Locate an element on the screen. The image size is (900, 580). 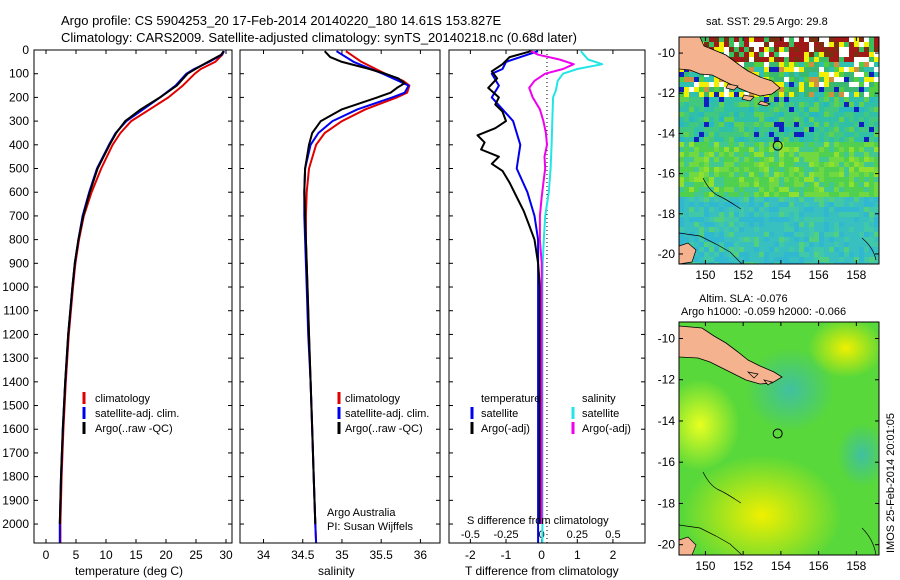
x-tick-label: 34 is located at coordinates (264, 555).